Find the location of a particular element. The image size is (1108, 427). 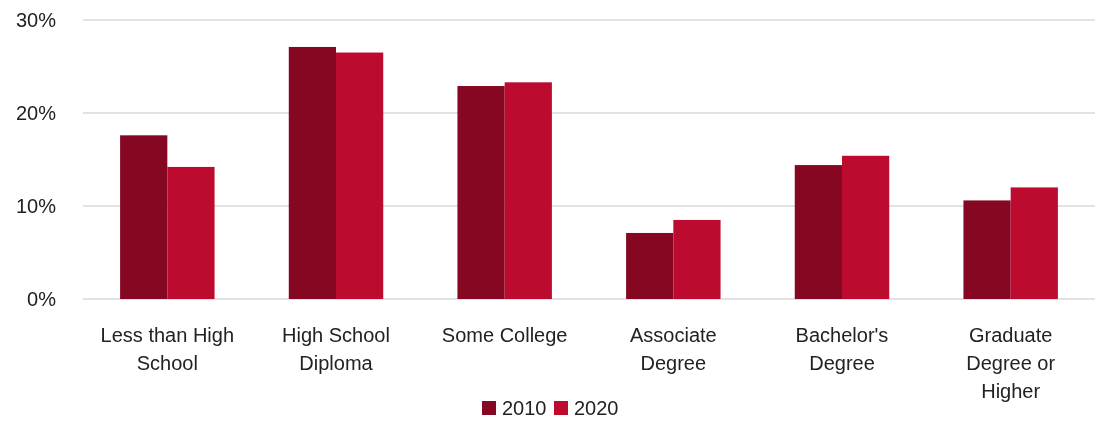

legend-label: 2020 is located at coordinates (596, 408).